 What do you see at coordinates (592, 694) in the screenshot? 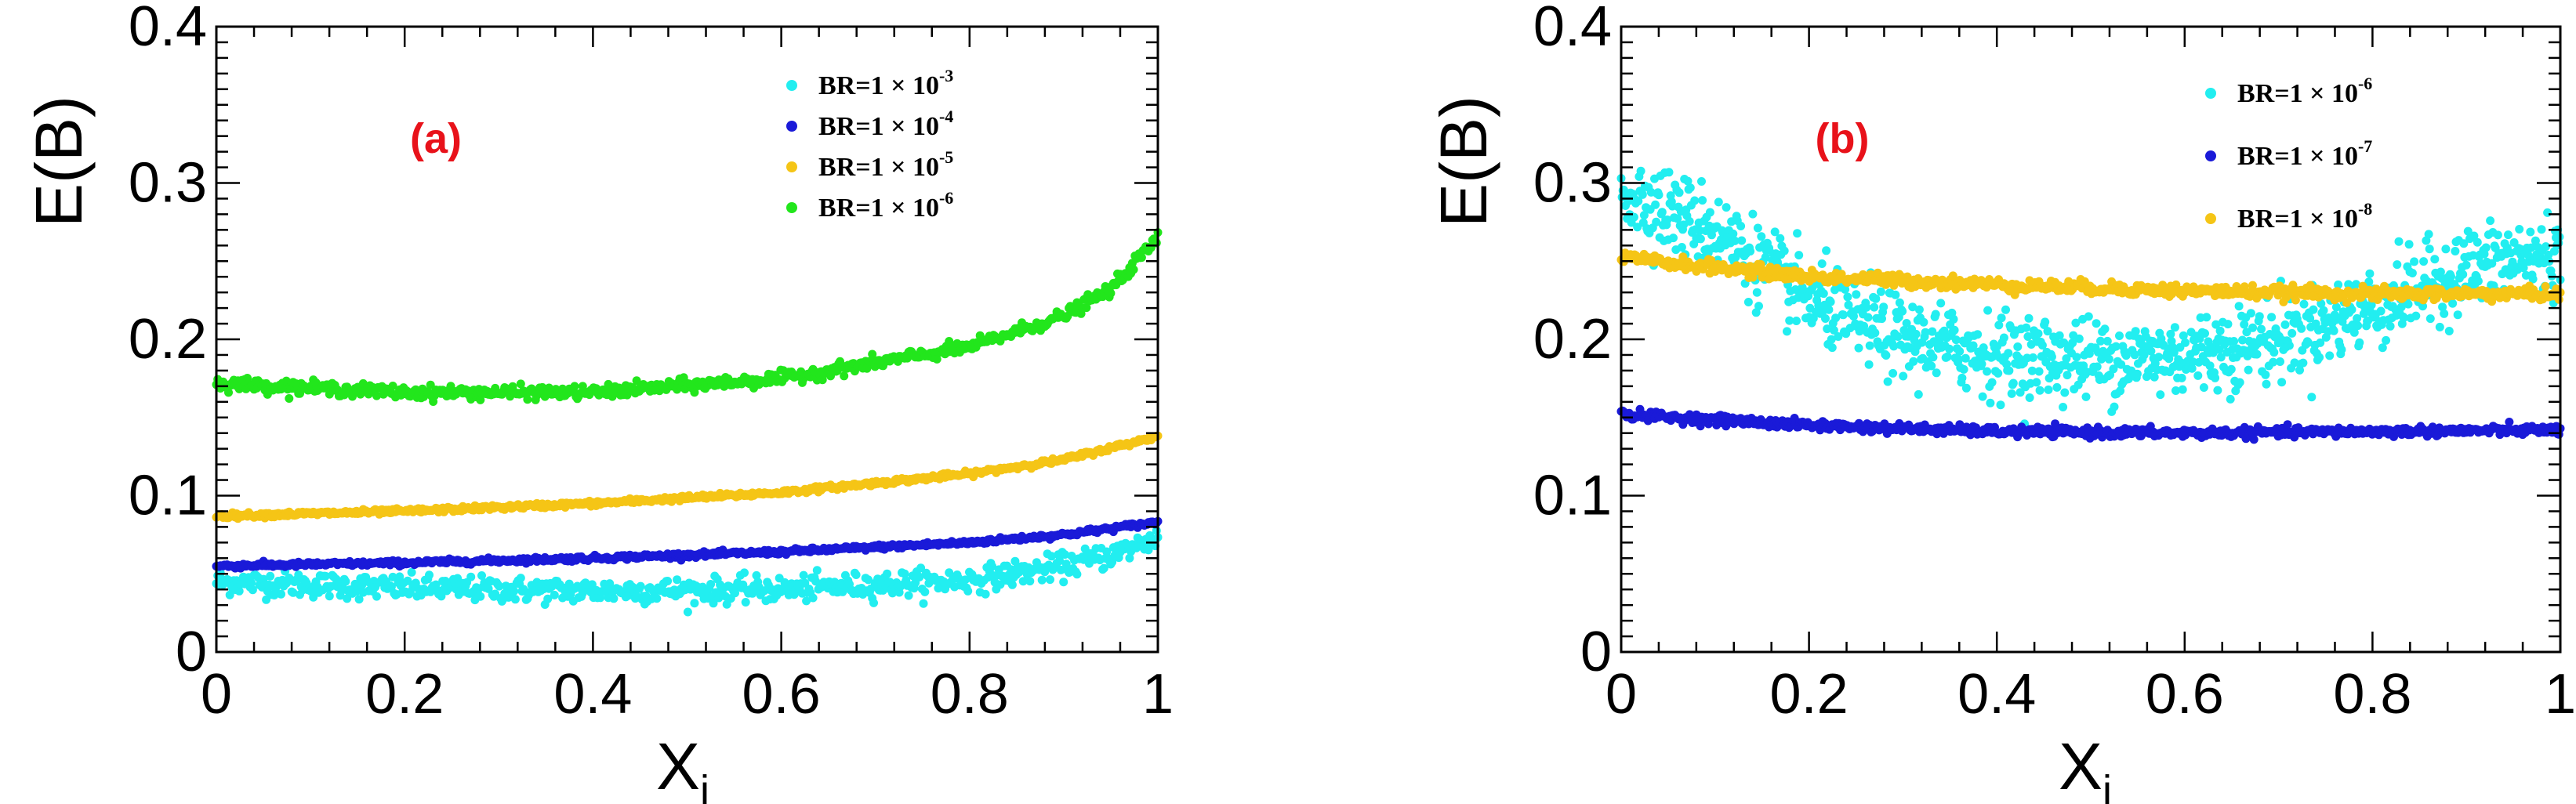
I see `x-tick-label: 0.4` at bounding box center [592, 694].